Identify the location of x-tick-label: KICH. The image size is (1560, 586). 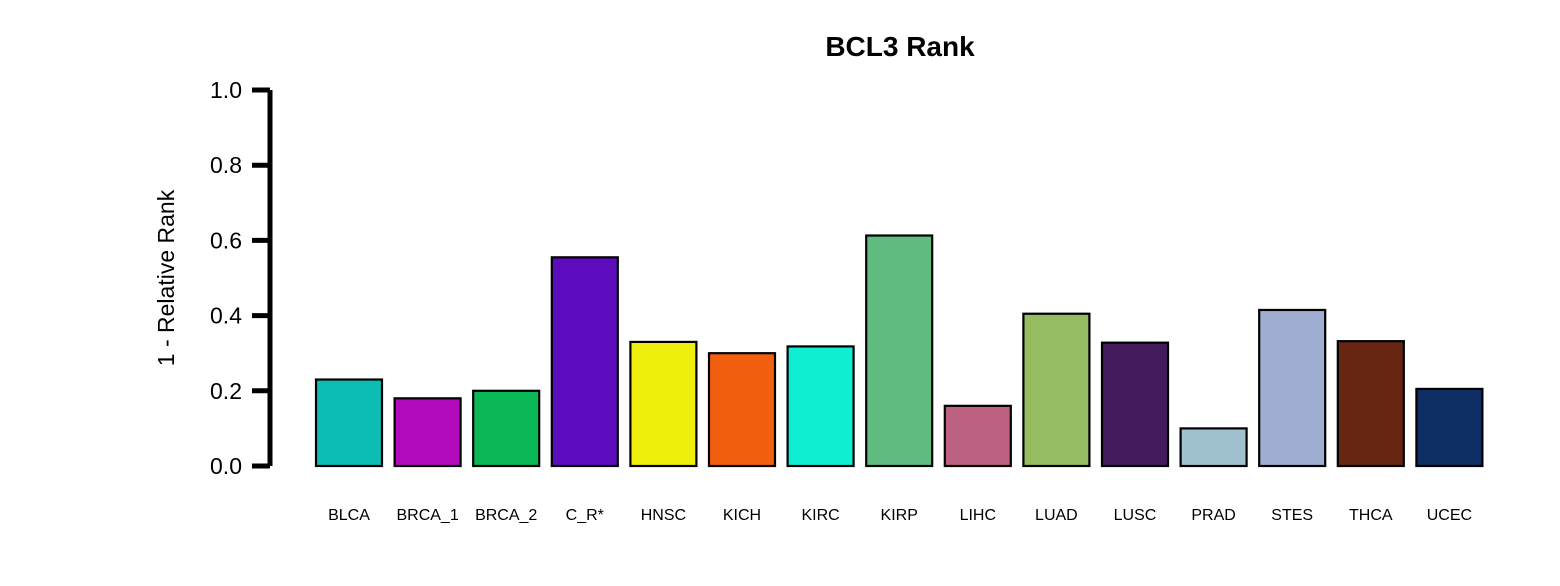
(742, 515).